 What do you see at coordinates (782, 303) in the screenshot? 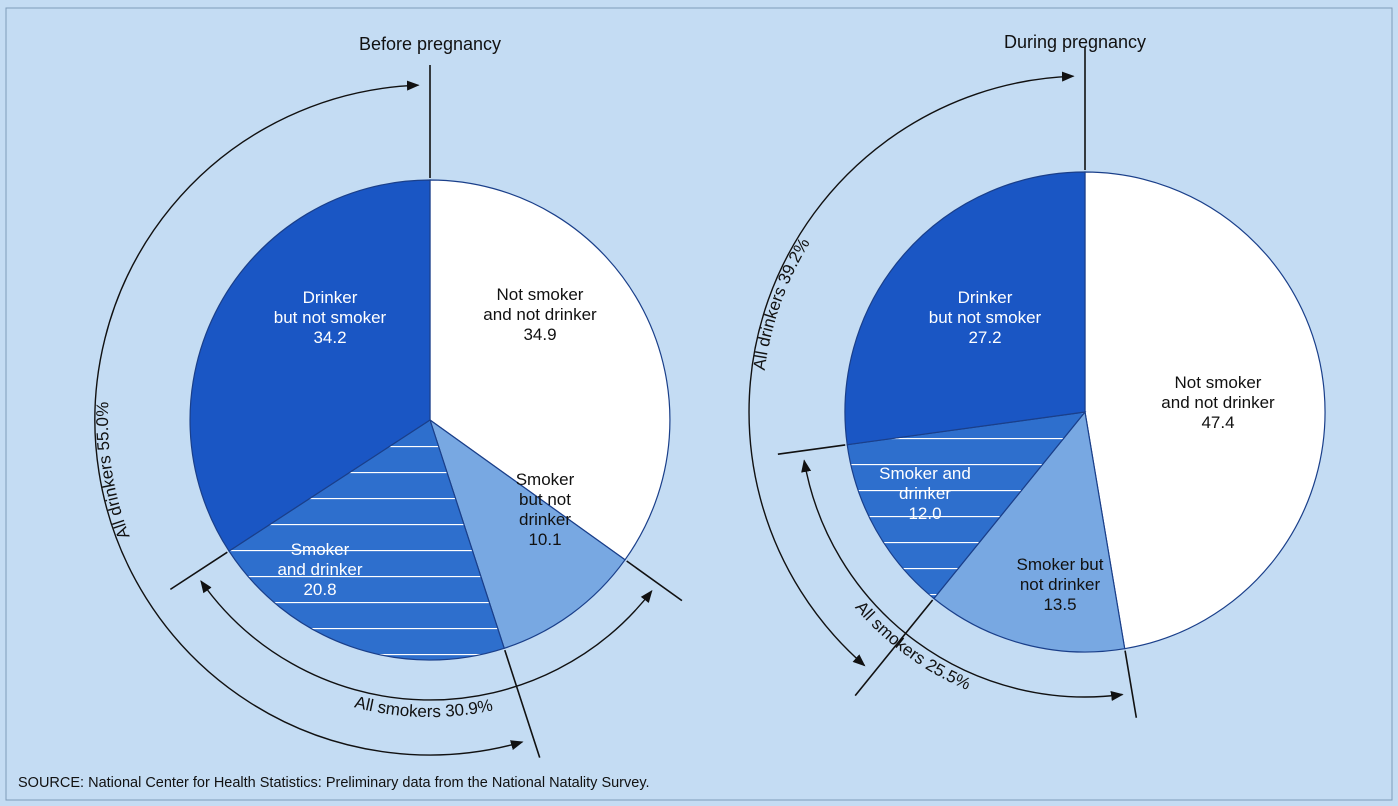
I see `drinkers-annotation: All drinkers 39.2%` at bounding box center [782, 303].